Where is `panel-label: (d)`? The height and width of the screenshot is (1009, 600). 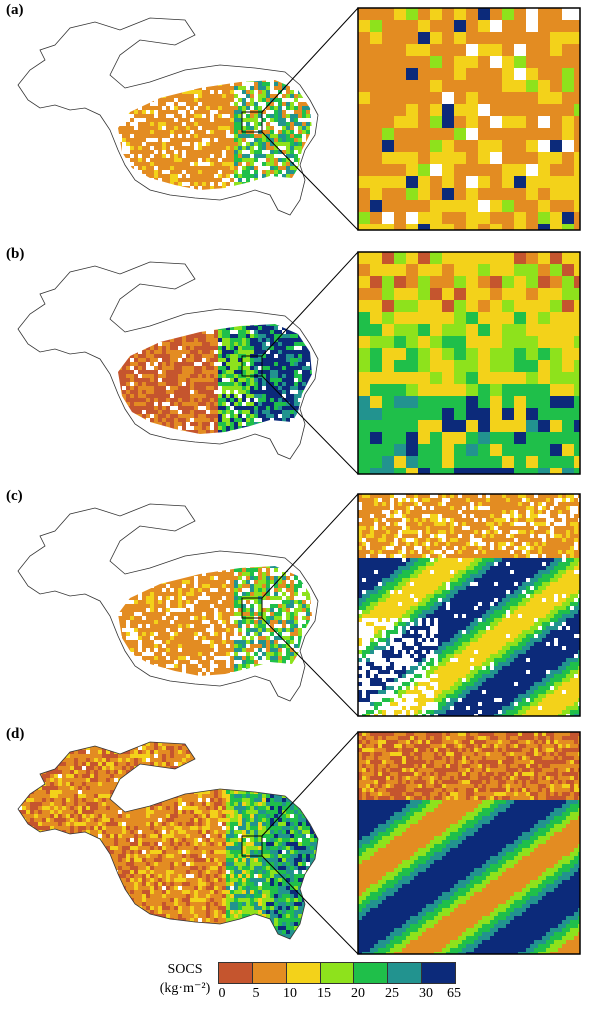
panel-label: (d) is located at coordinates (15, 734).